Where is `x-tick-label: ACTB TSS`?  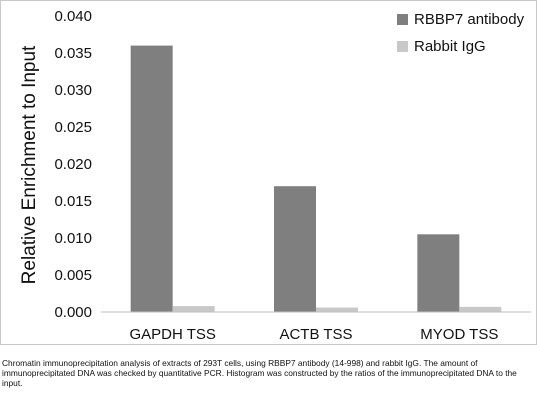 x-tick-label: ACTB TSS is located at coordinates (315, 334).